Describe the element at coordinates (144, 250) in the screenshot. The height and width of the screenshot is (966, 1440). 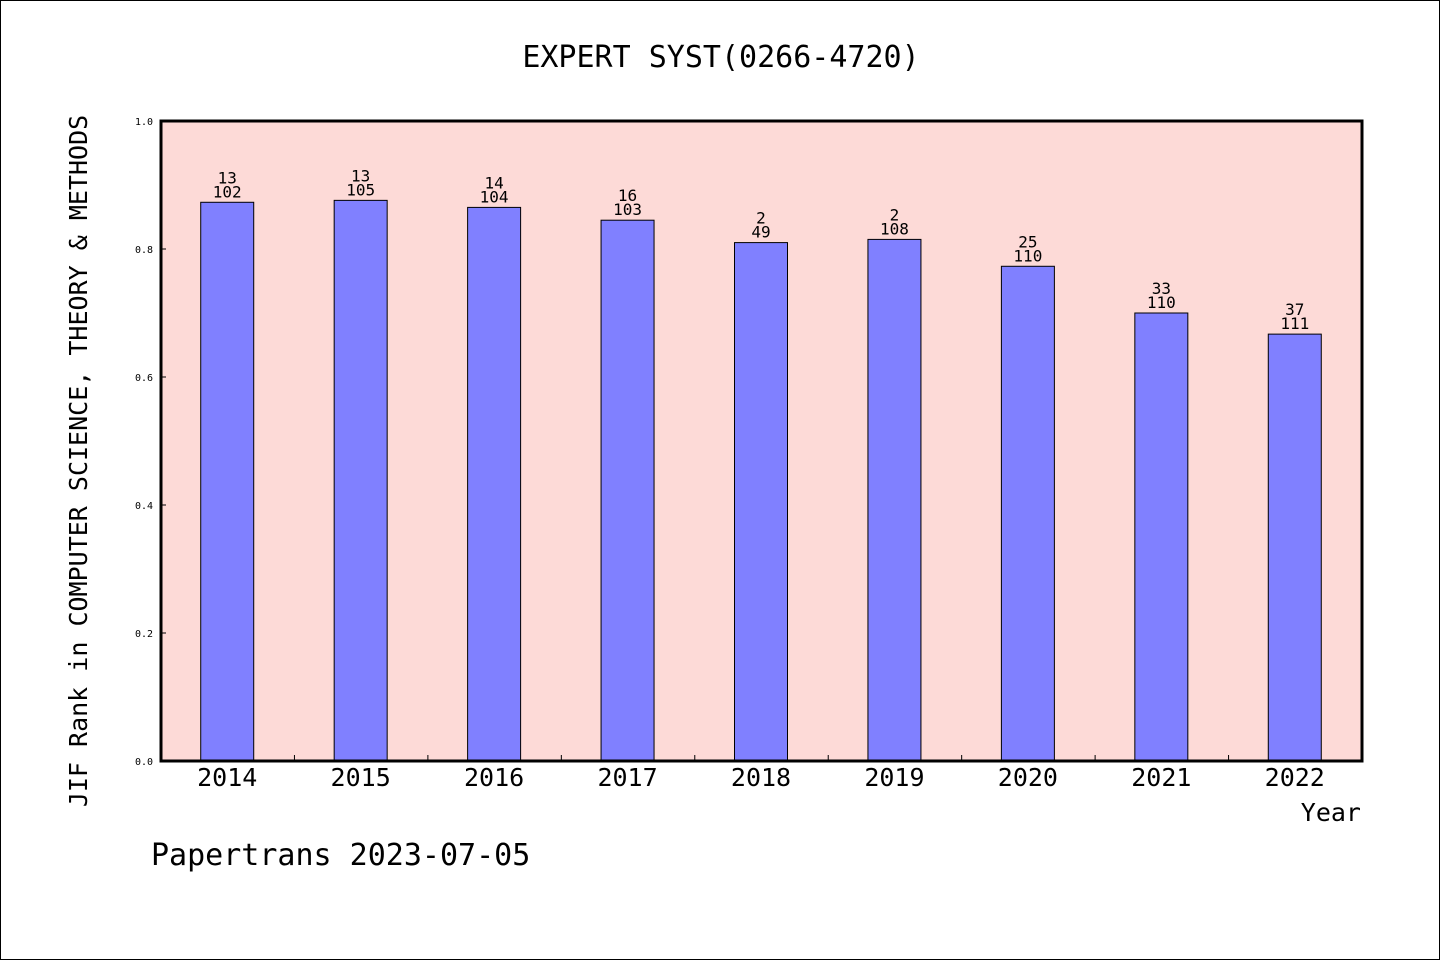
I see `y-tick-label: 0.8` at that location.